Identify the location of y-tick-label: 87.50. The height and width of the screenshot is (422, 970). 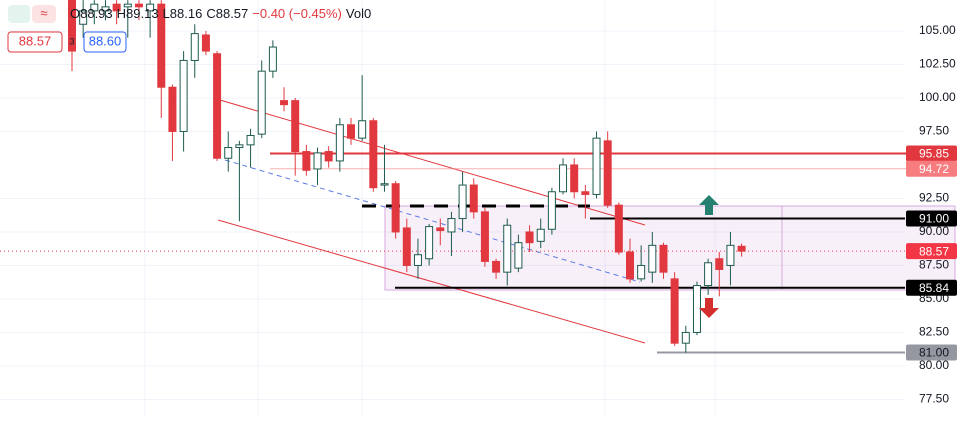
(934, 265).